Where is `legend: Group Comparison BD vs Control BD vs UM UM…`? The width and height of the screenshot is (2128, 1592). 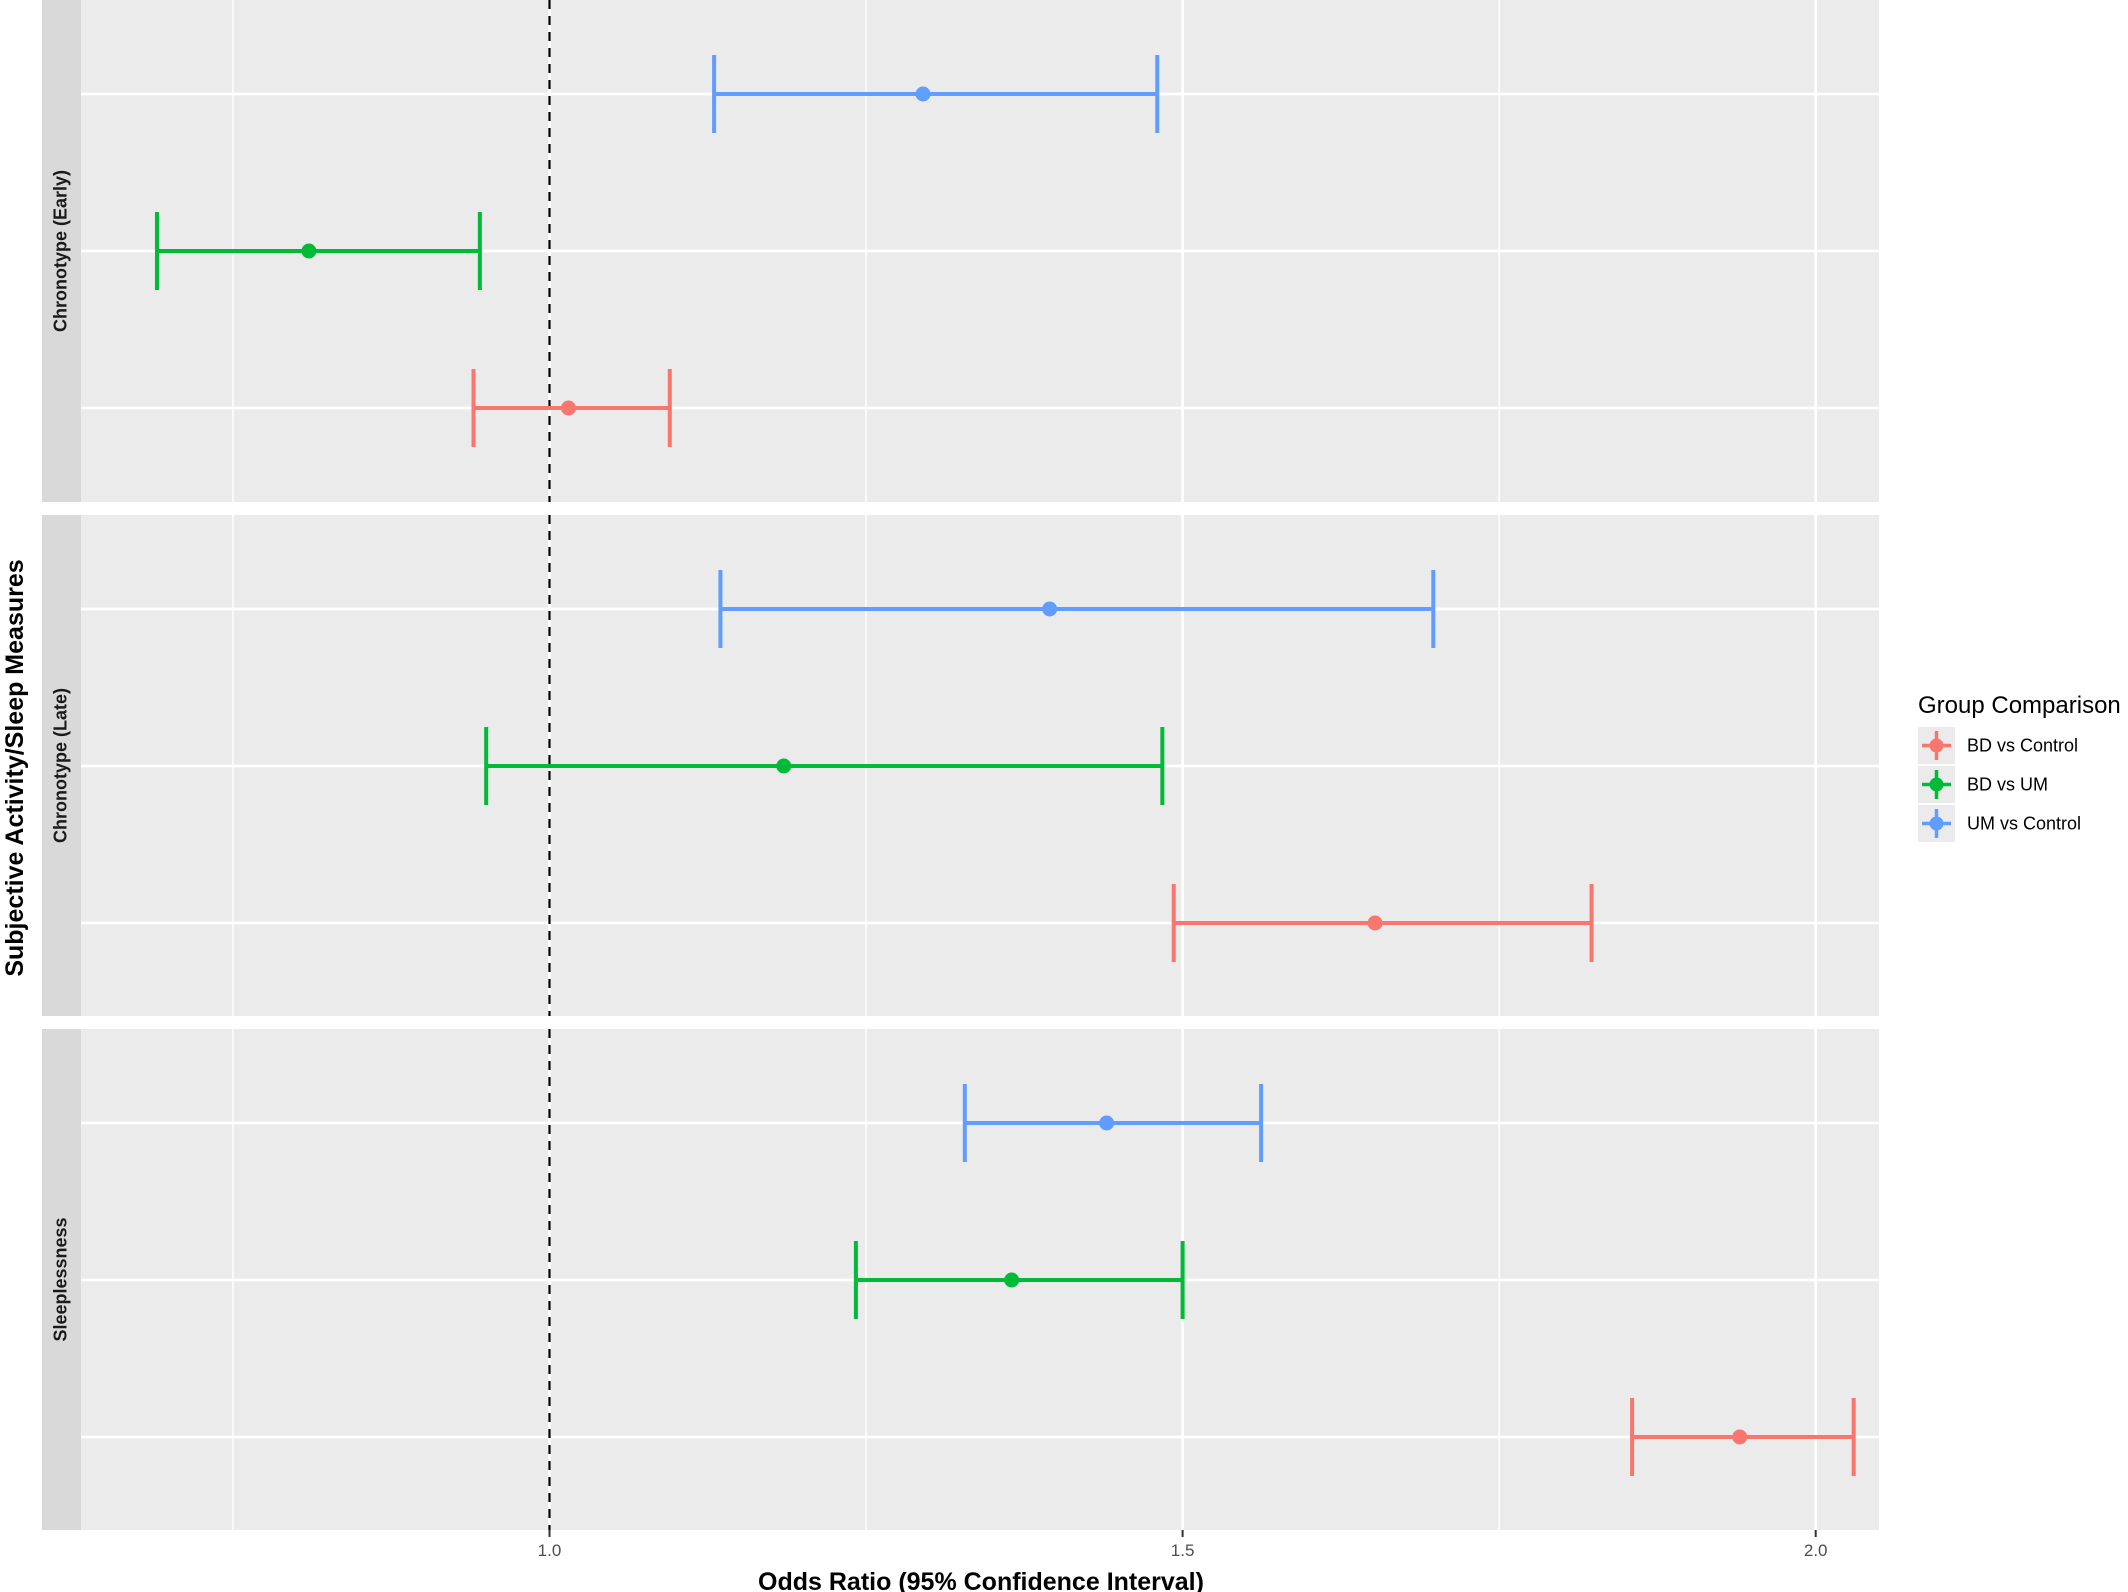
legend: Group Comparison BD vs Control BD vs UM UM… is located at coordinates (2019, 767).